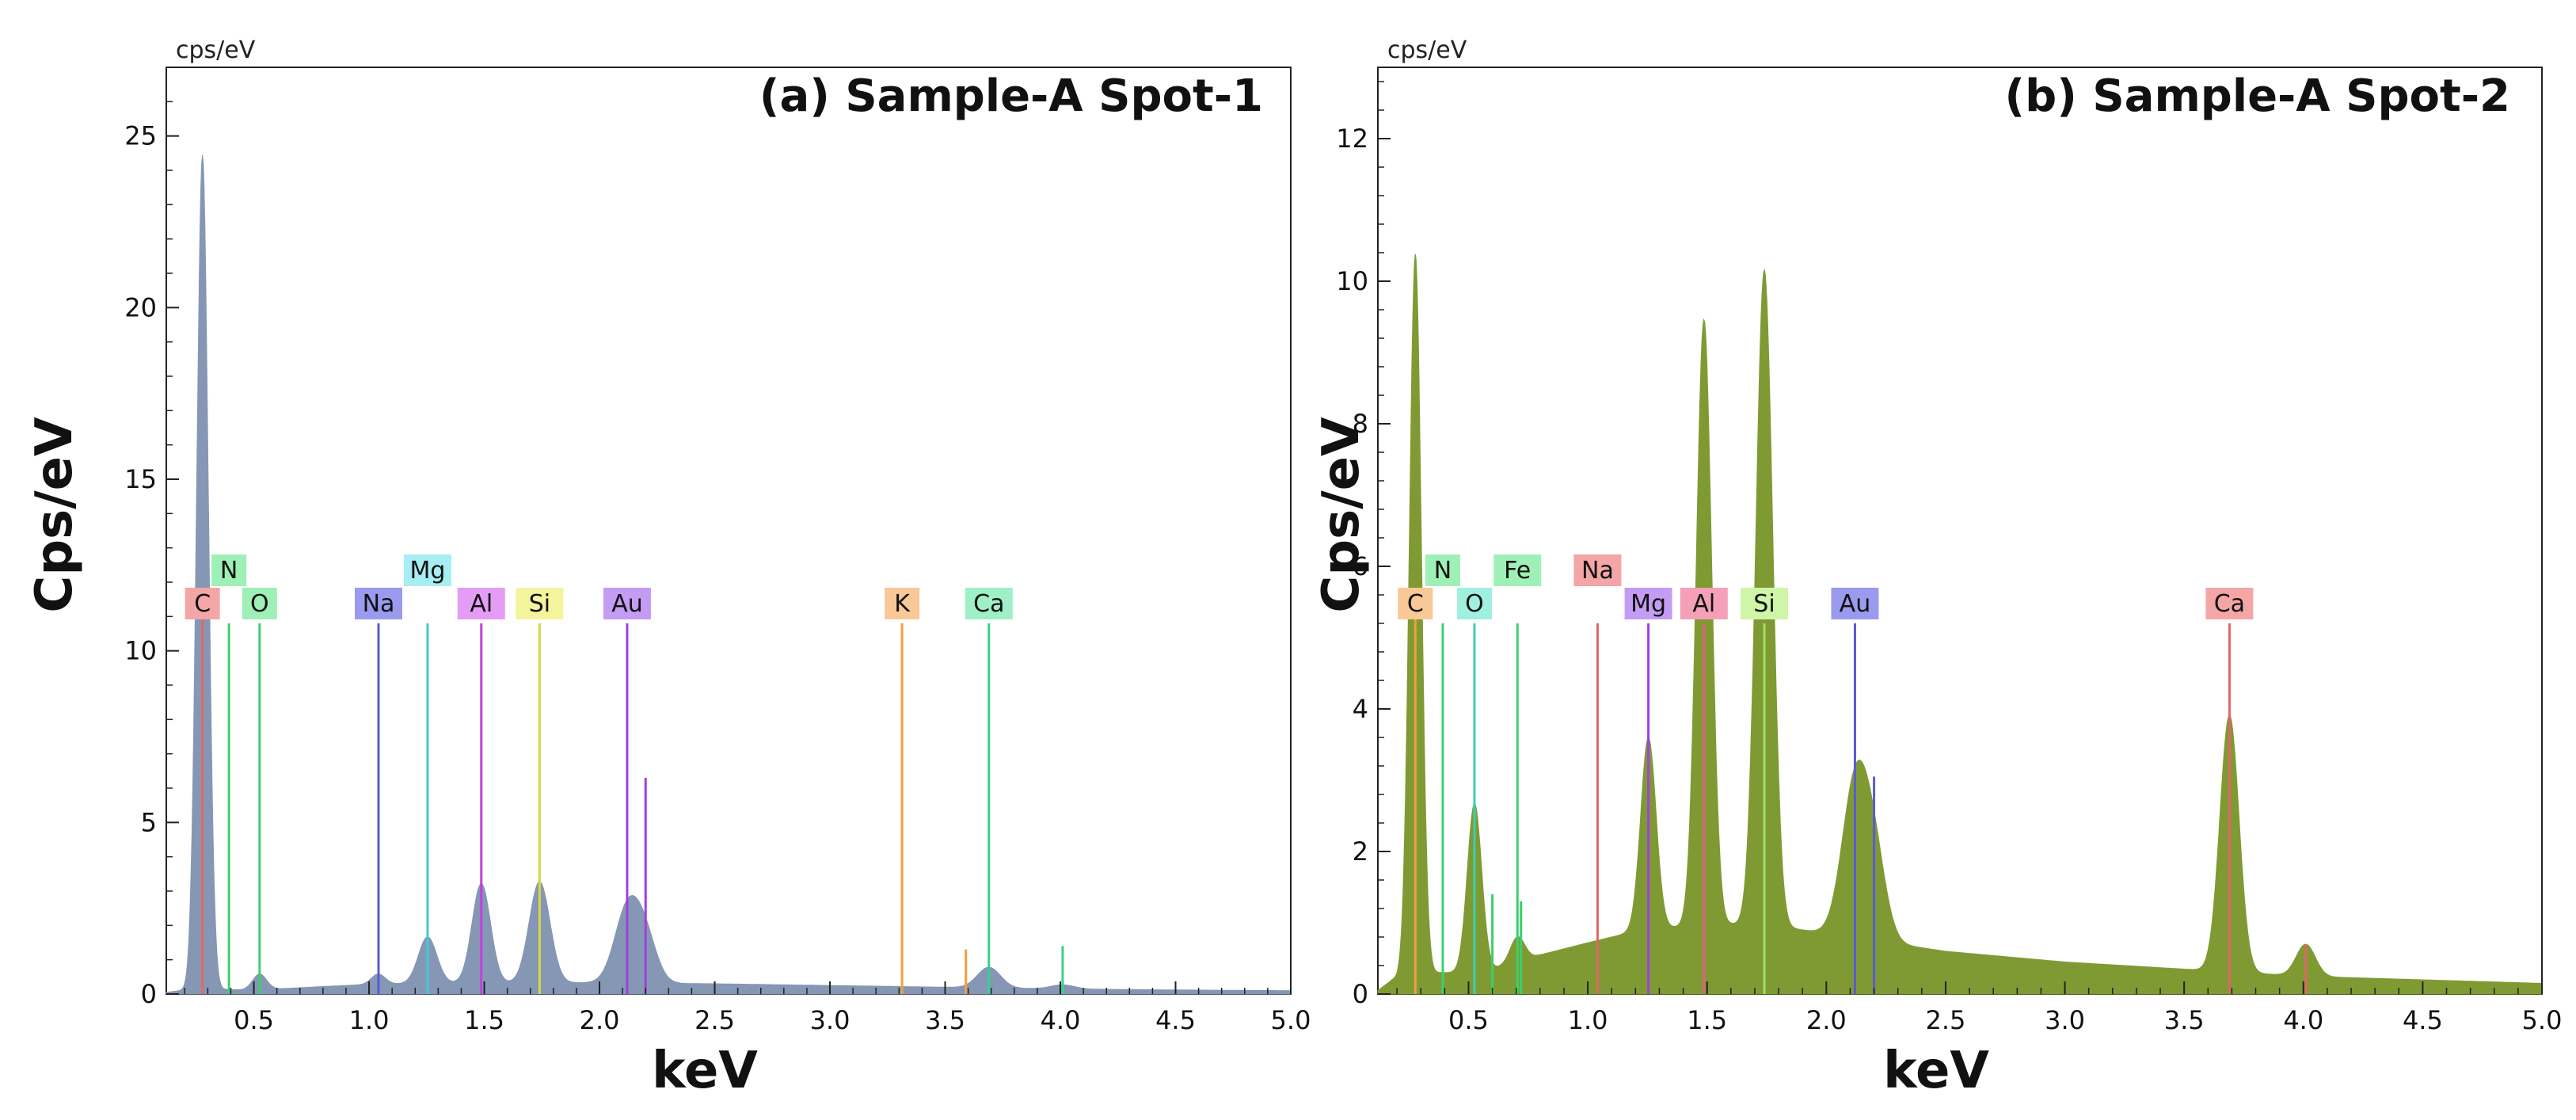  Describe the element at coordinates (1352, 139) in the screenshot. I see `y-tick-label: 12` at that location.